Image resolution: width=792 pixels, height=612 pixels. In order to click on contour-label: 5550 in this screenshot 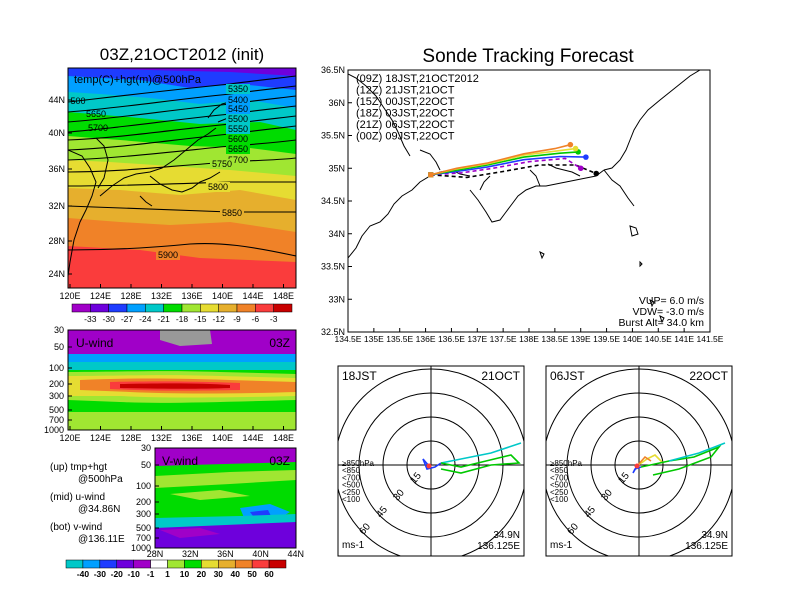, I will do `click(238, 129)`.